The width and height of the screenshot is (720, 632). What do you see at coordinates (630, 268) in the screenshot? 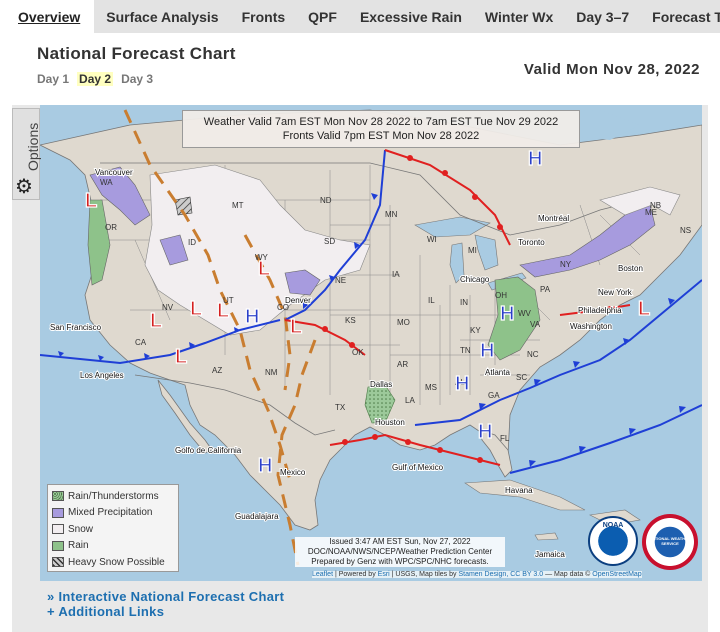
I see `city-label: Boston` at bounding box center [630, 268].